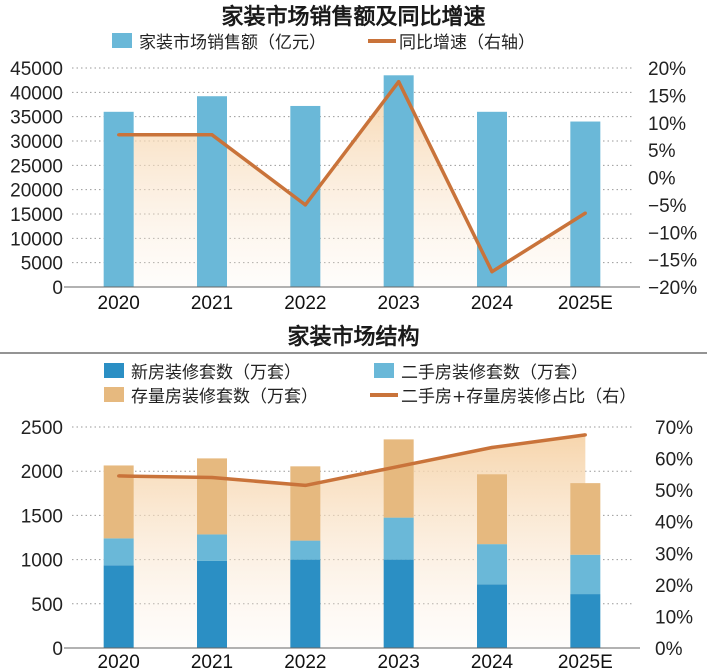  What do you see at coordinates (36, 166) in the screenshot?
I see `y-left-tick: 25000` at bounding box center [36, 166].